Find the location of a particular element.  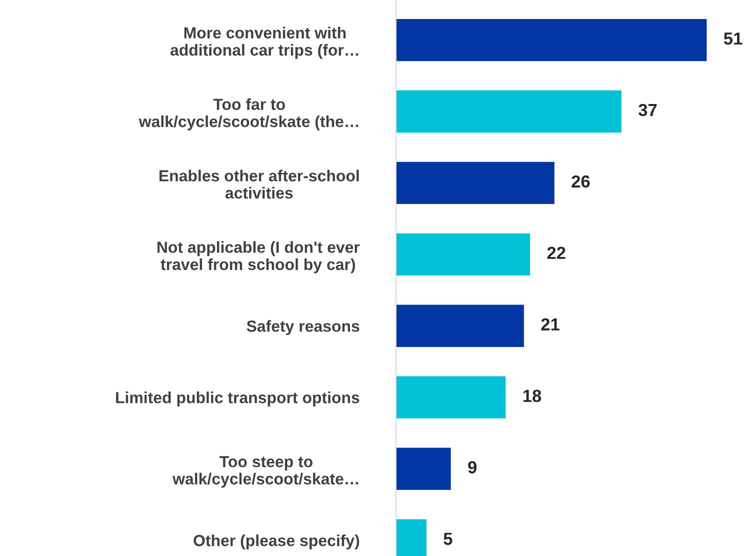

data-label: 21 is located at coordinates (550, 324).